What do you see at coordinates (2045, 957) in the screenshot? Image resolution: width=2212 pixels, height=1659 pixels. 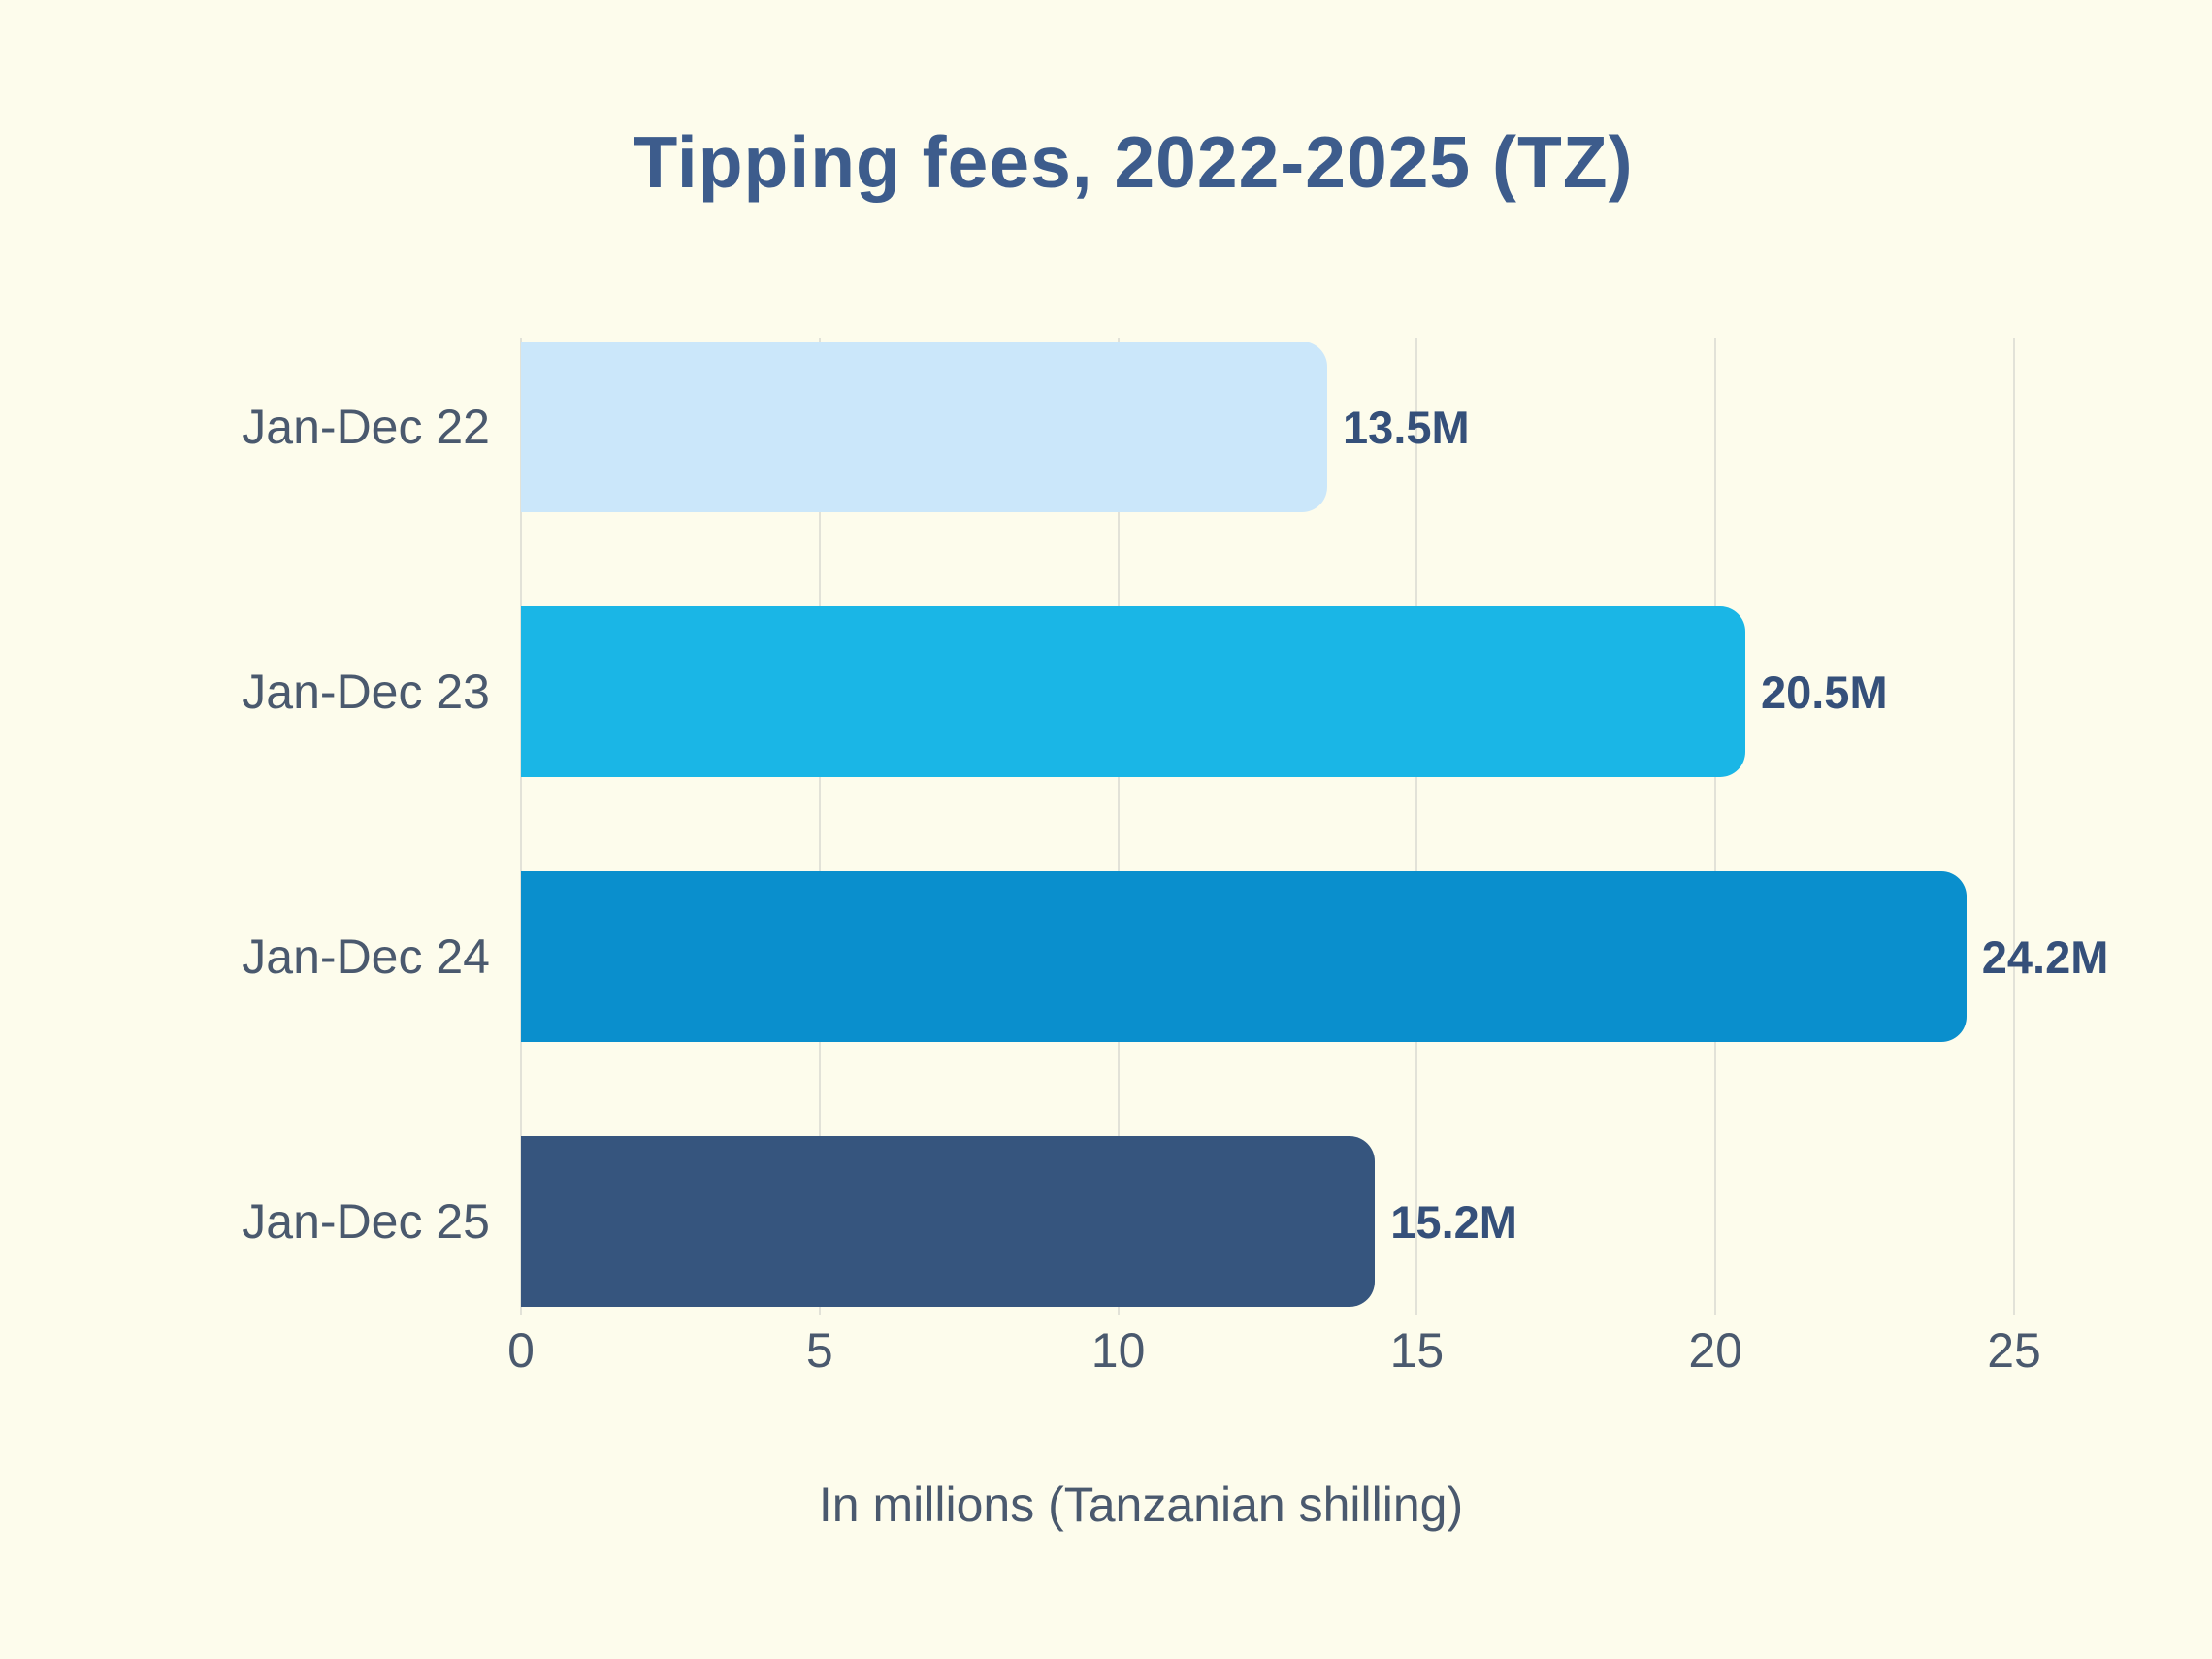 I see `value-label: 24.2M` at bounding box center [2045, 957].